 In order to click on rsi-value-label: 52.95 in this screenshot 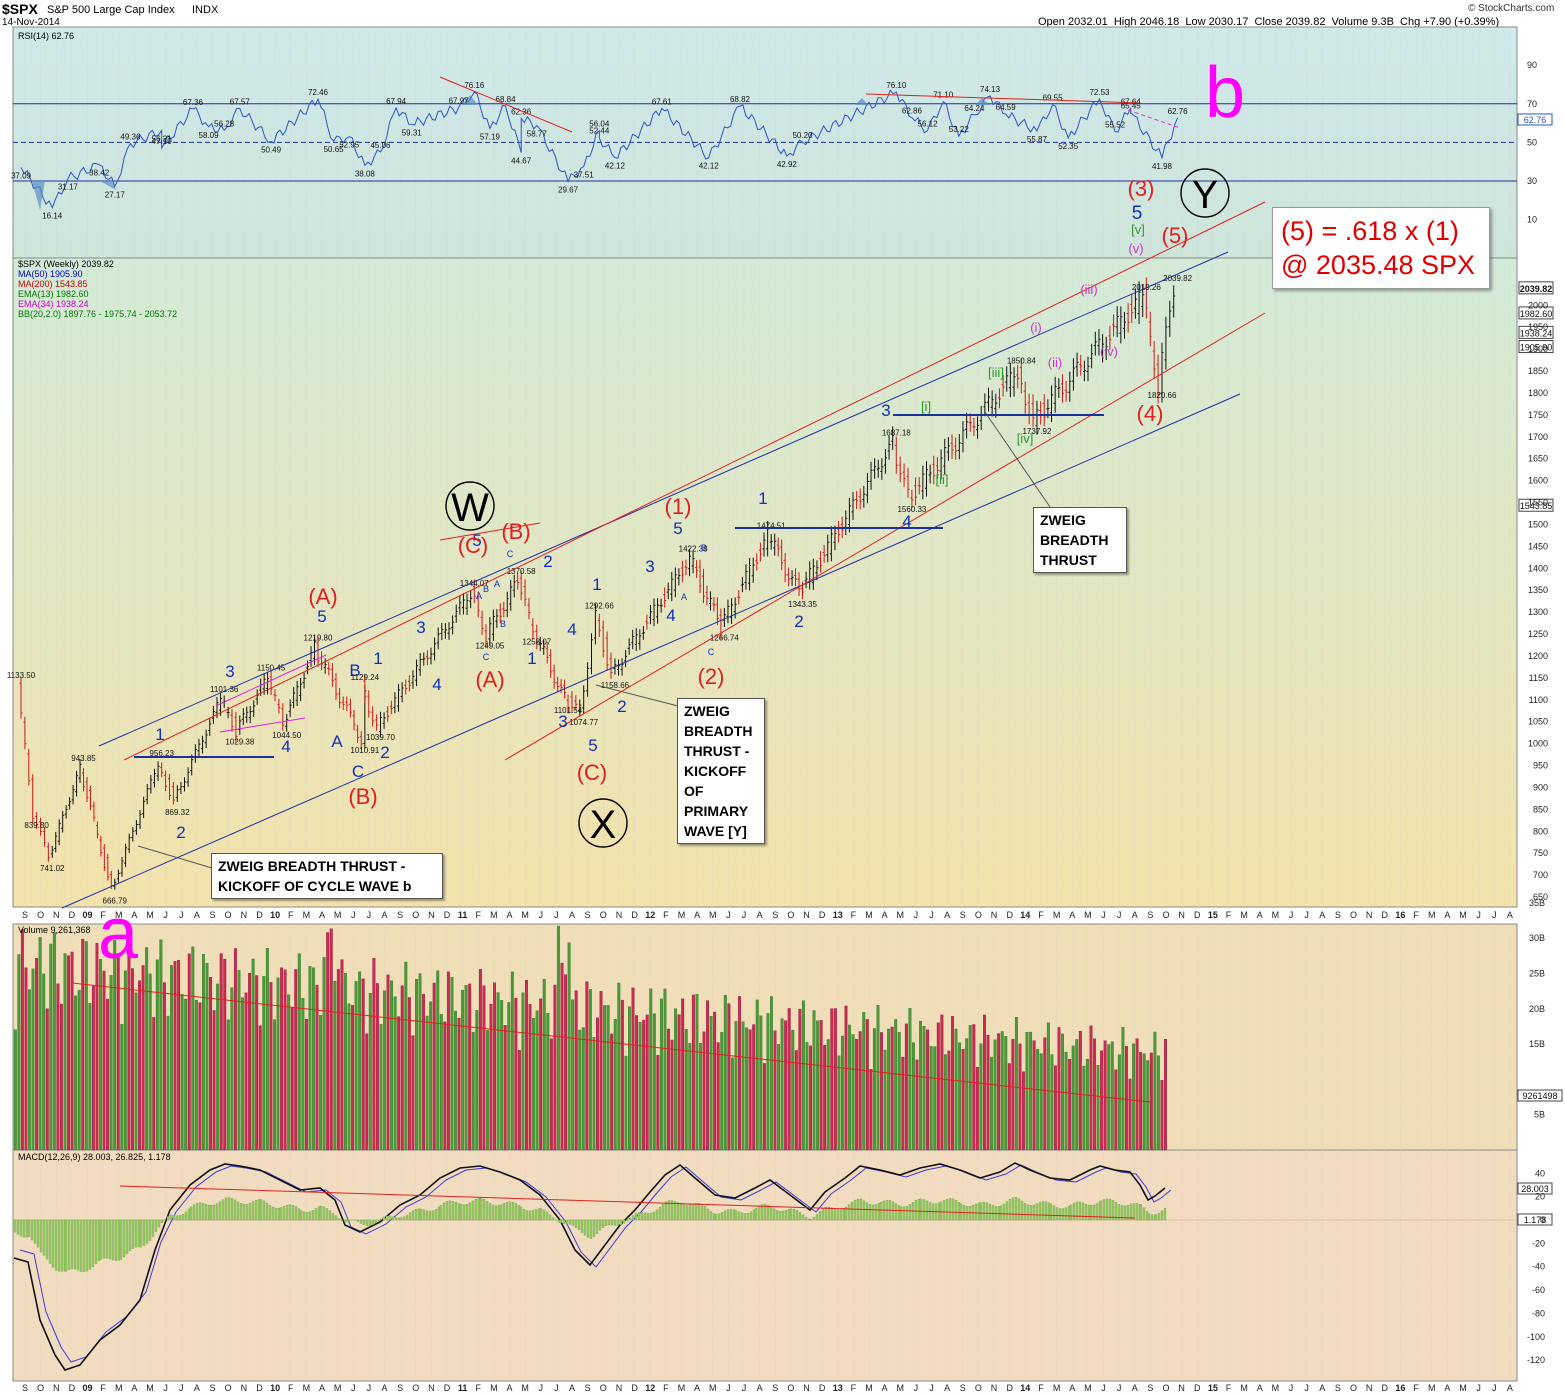, I will do `click(349, 145)`.